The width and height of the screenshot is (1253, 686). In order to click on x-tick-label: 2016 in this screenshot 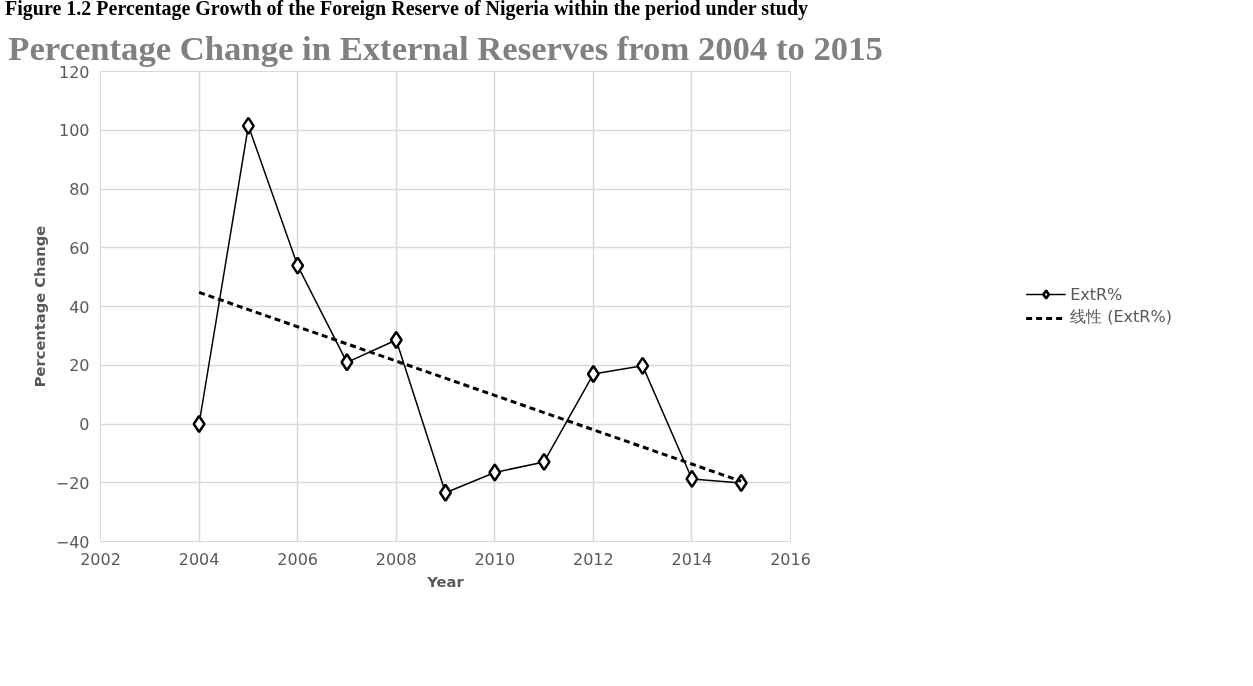, I will do `click(790, 559)`.